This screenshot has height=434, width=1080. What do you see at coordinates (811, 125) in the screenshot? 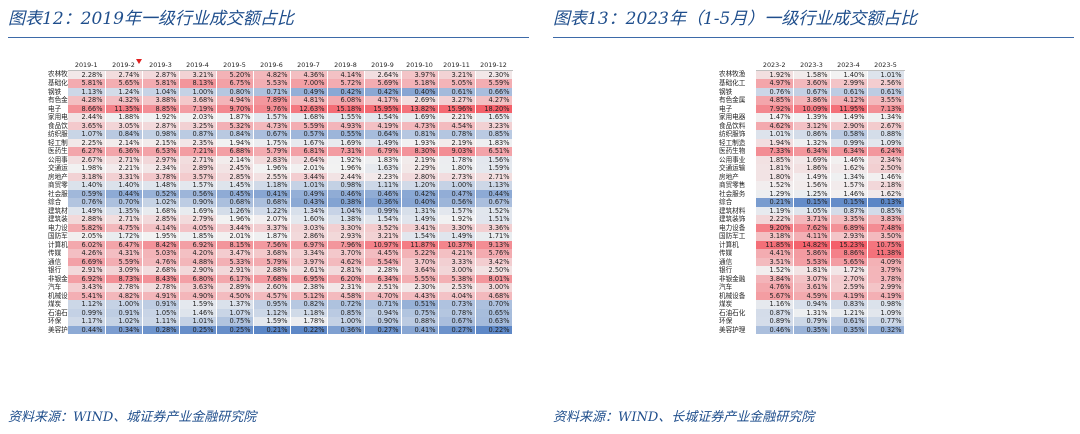
I see `right-row: 食品饮料 4.62% 3.12% 2.90% 2.67%` at bounding box center [811, 125].